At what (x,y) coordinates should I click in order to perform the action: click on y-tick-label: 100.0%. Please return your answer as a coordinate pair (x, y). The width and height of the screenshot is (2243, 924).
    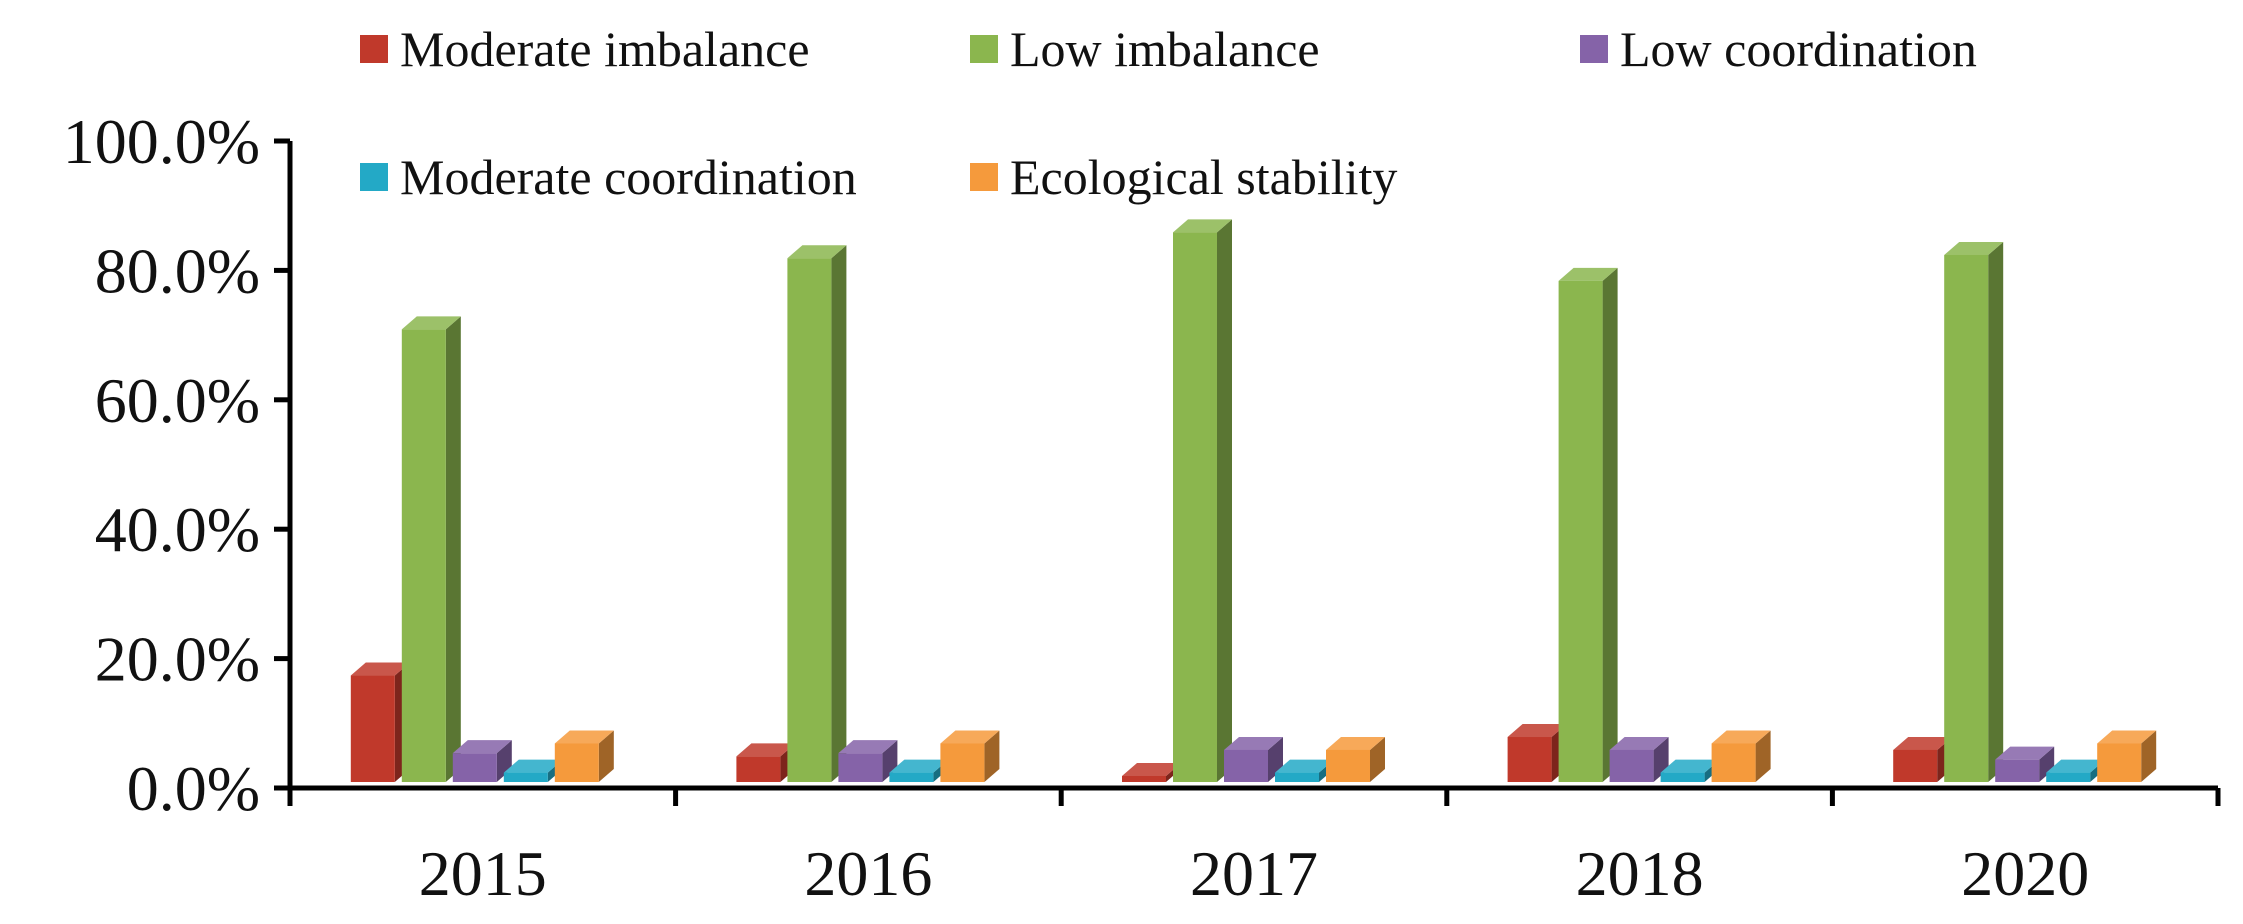
    Looking at the image, I should click on (161, 141).